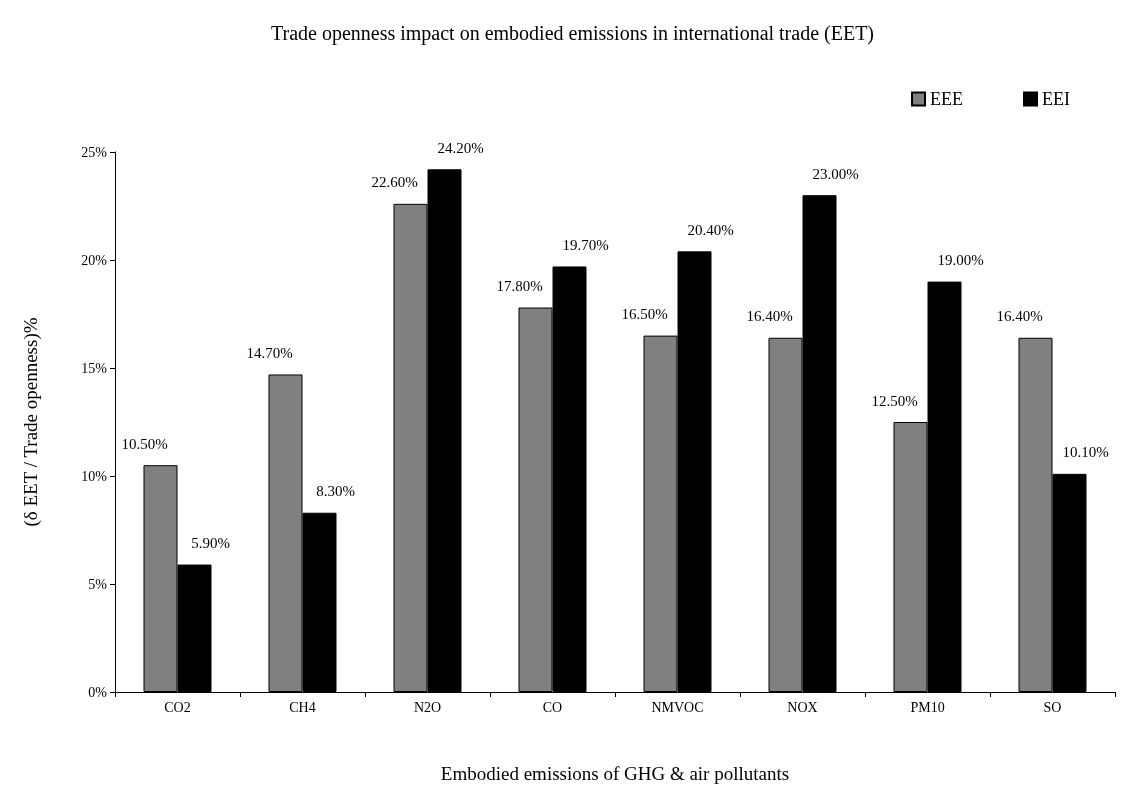 The width and height of the screenshot is (1145, 788). Describe the element at coordinates (1056, 99) in the screenshot. I see `legend-label: EEI` at that location.